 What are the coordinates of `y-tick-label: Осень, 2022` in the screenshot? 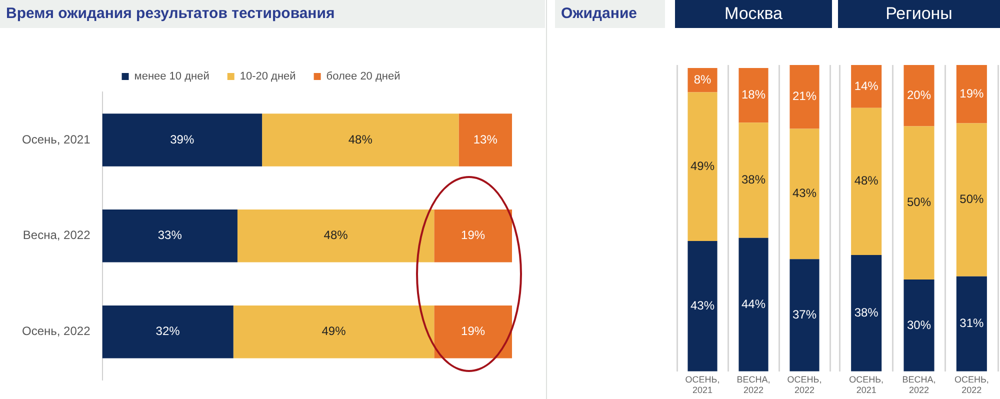 It's located at (56, 331).